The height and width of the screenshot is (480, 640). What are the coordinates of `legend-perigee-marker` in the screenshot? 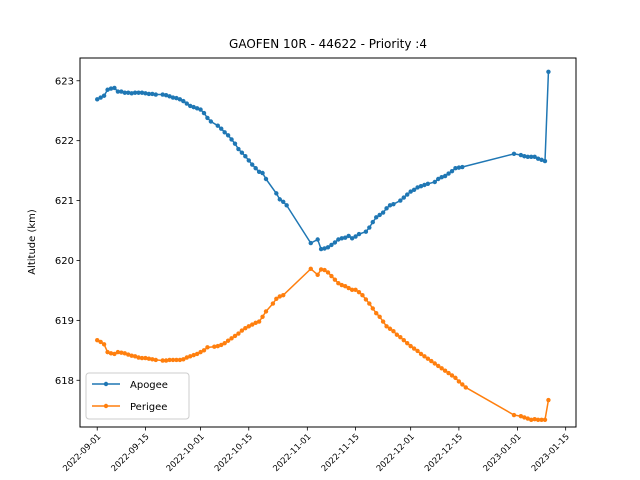 It's located at (106, 406).